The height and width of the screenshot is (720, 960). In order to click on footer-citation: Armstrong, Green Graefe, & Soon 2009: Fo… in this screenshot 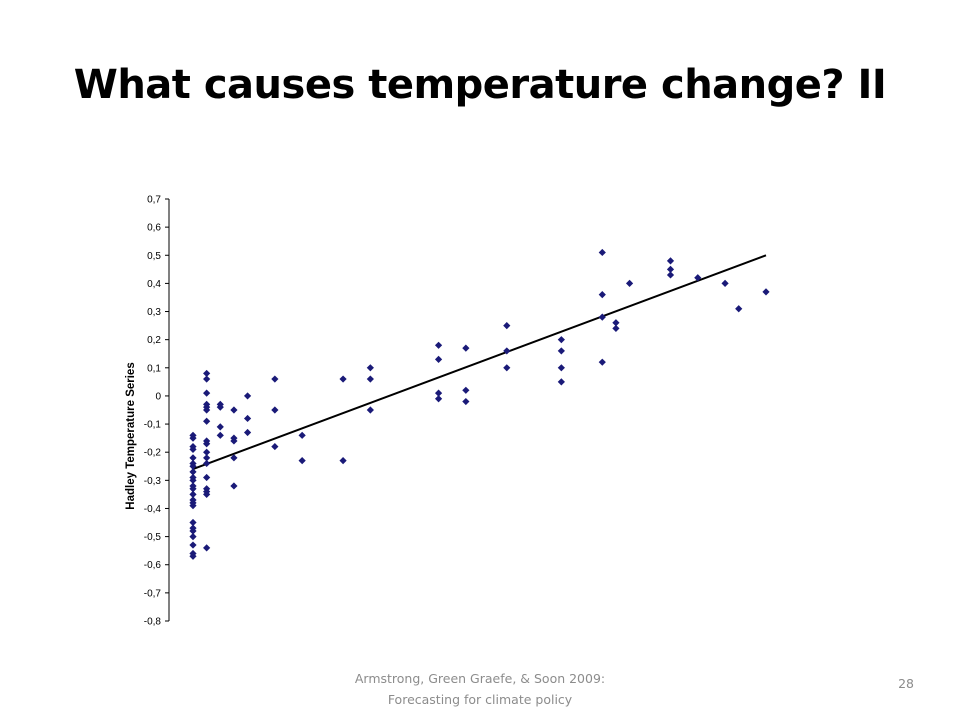, I will do `click(480, 689)`.